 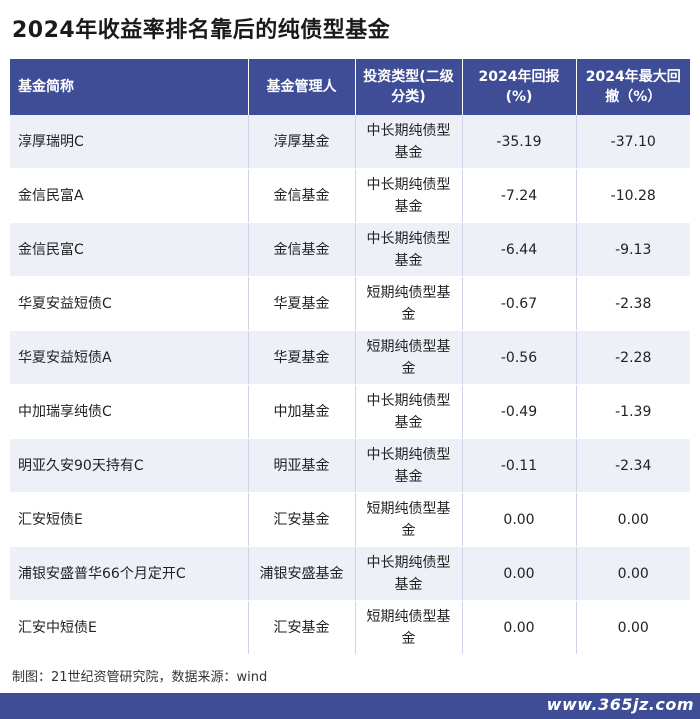 What do you see at coordinates (519, 195) in the screenshot?
I see `return-cell: -7.24` at bounding box center [519, 195].